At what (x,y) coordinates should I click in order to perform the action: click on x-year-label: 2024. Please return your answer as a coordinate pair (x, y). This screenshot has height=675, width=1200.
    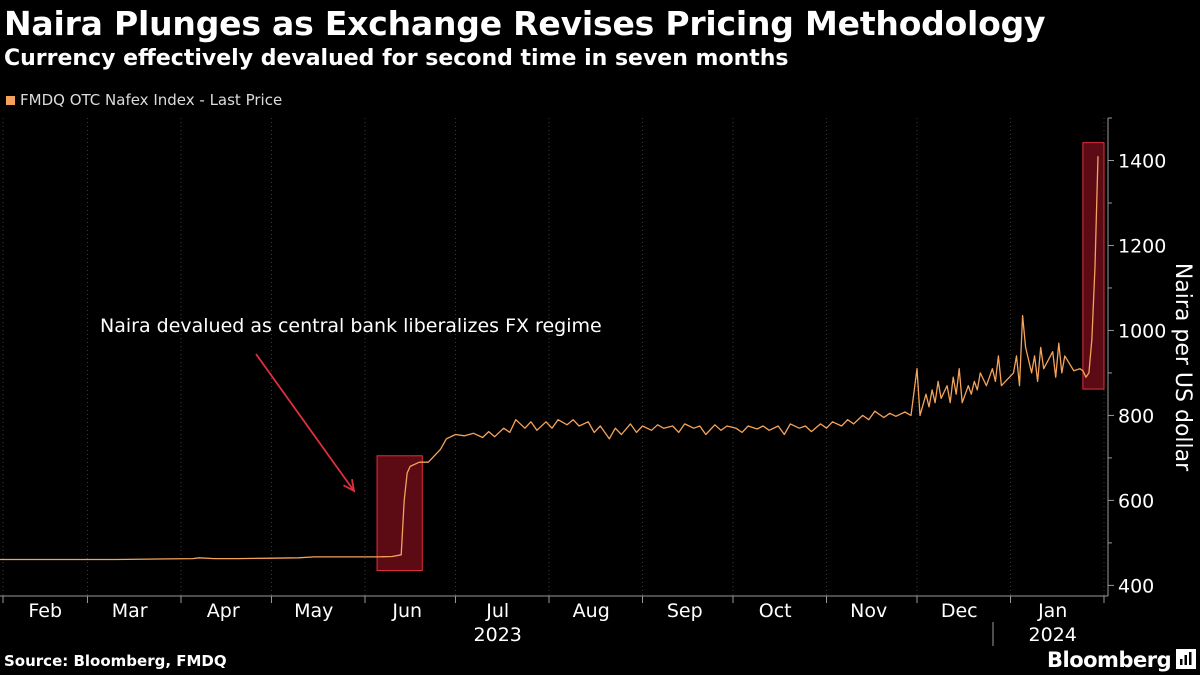
    Looking at the image, I should click on (1053, 635).